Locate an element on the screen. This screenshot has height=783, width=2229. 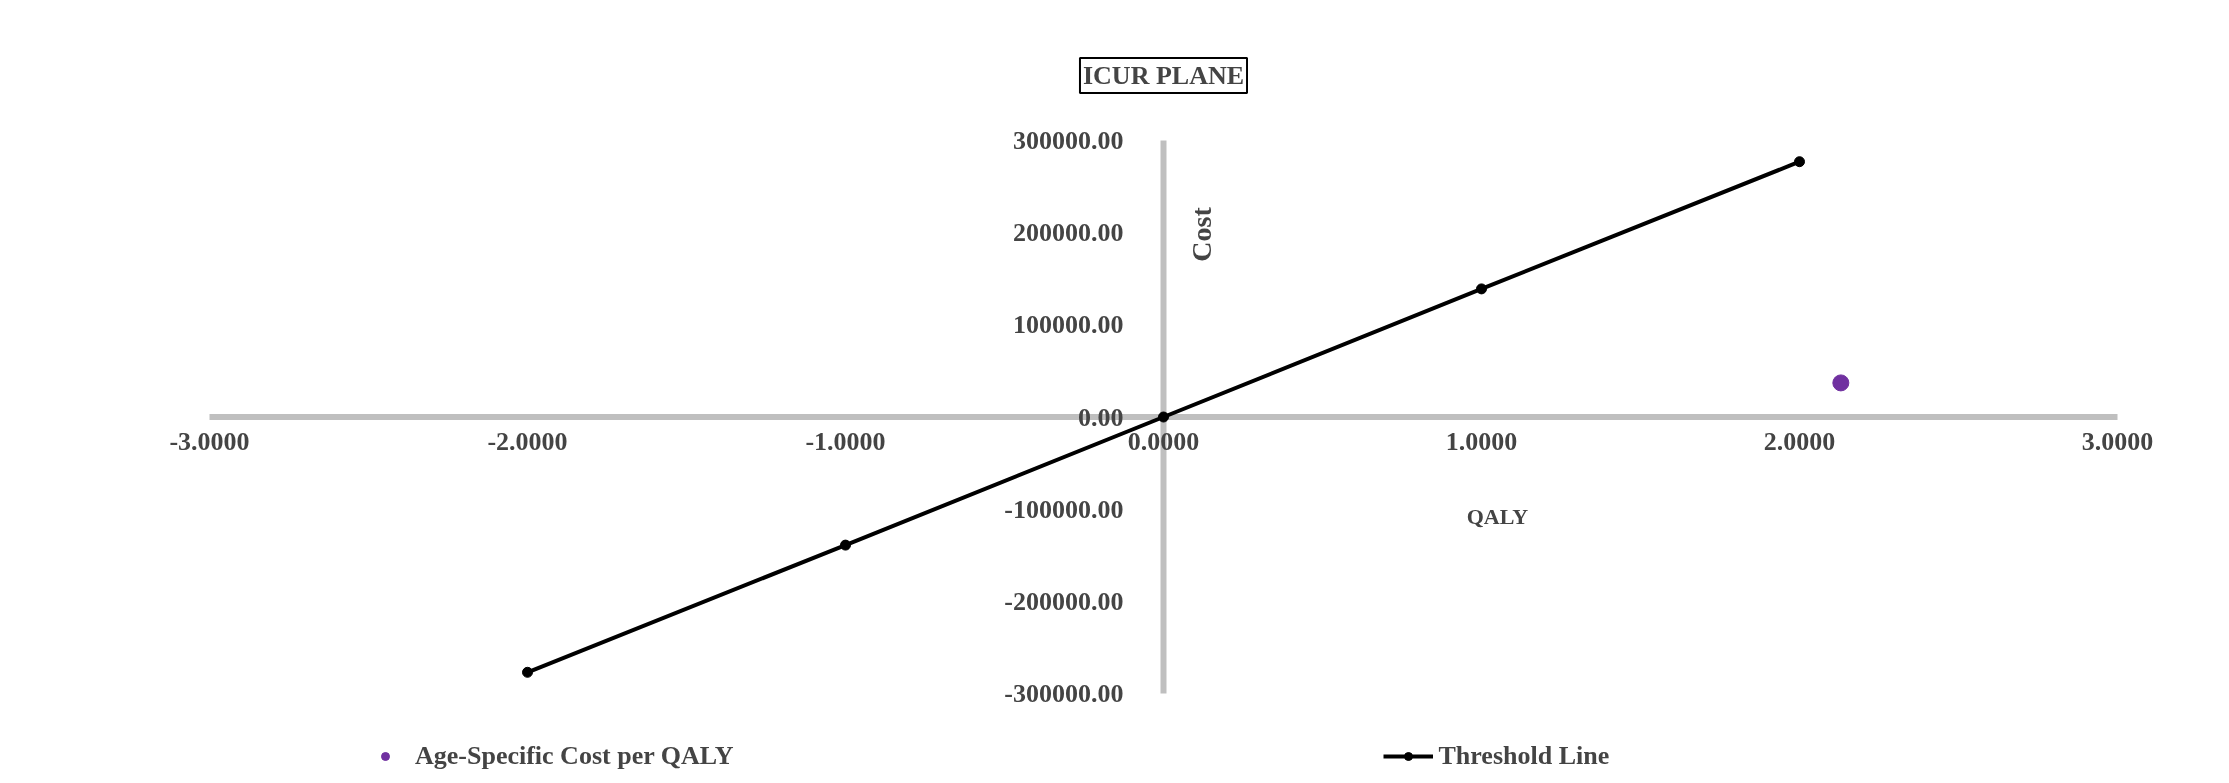
y-tick-label: 300000.00 is located at coordinates (1068, 140).